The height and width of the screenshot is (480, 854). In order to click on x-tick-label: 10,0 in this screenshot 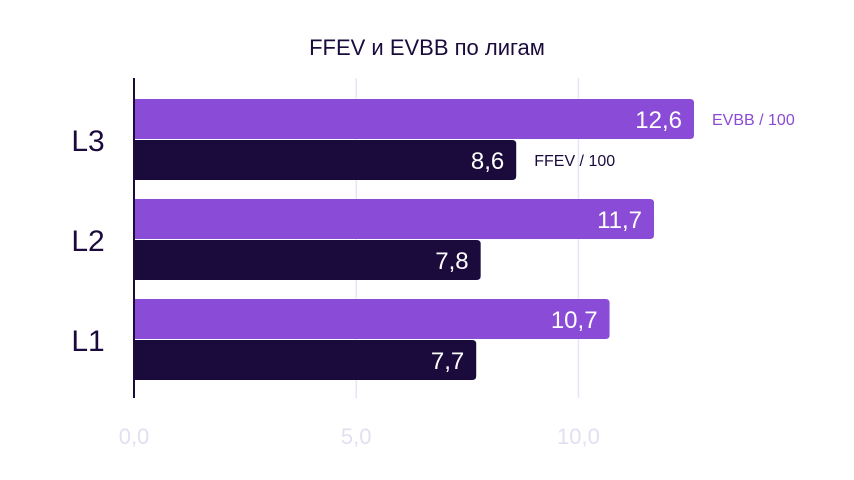, I will do `click(578, 436)`.